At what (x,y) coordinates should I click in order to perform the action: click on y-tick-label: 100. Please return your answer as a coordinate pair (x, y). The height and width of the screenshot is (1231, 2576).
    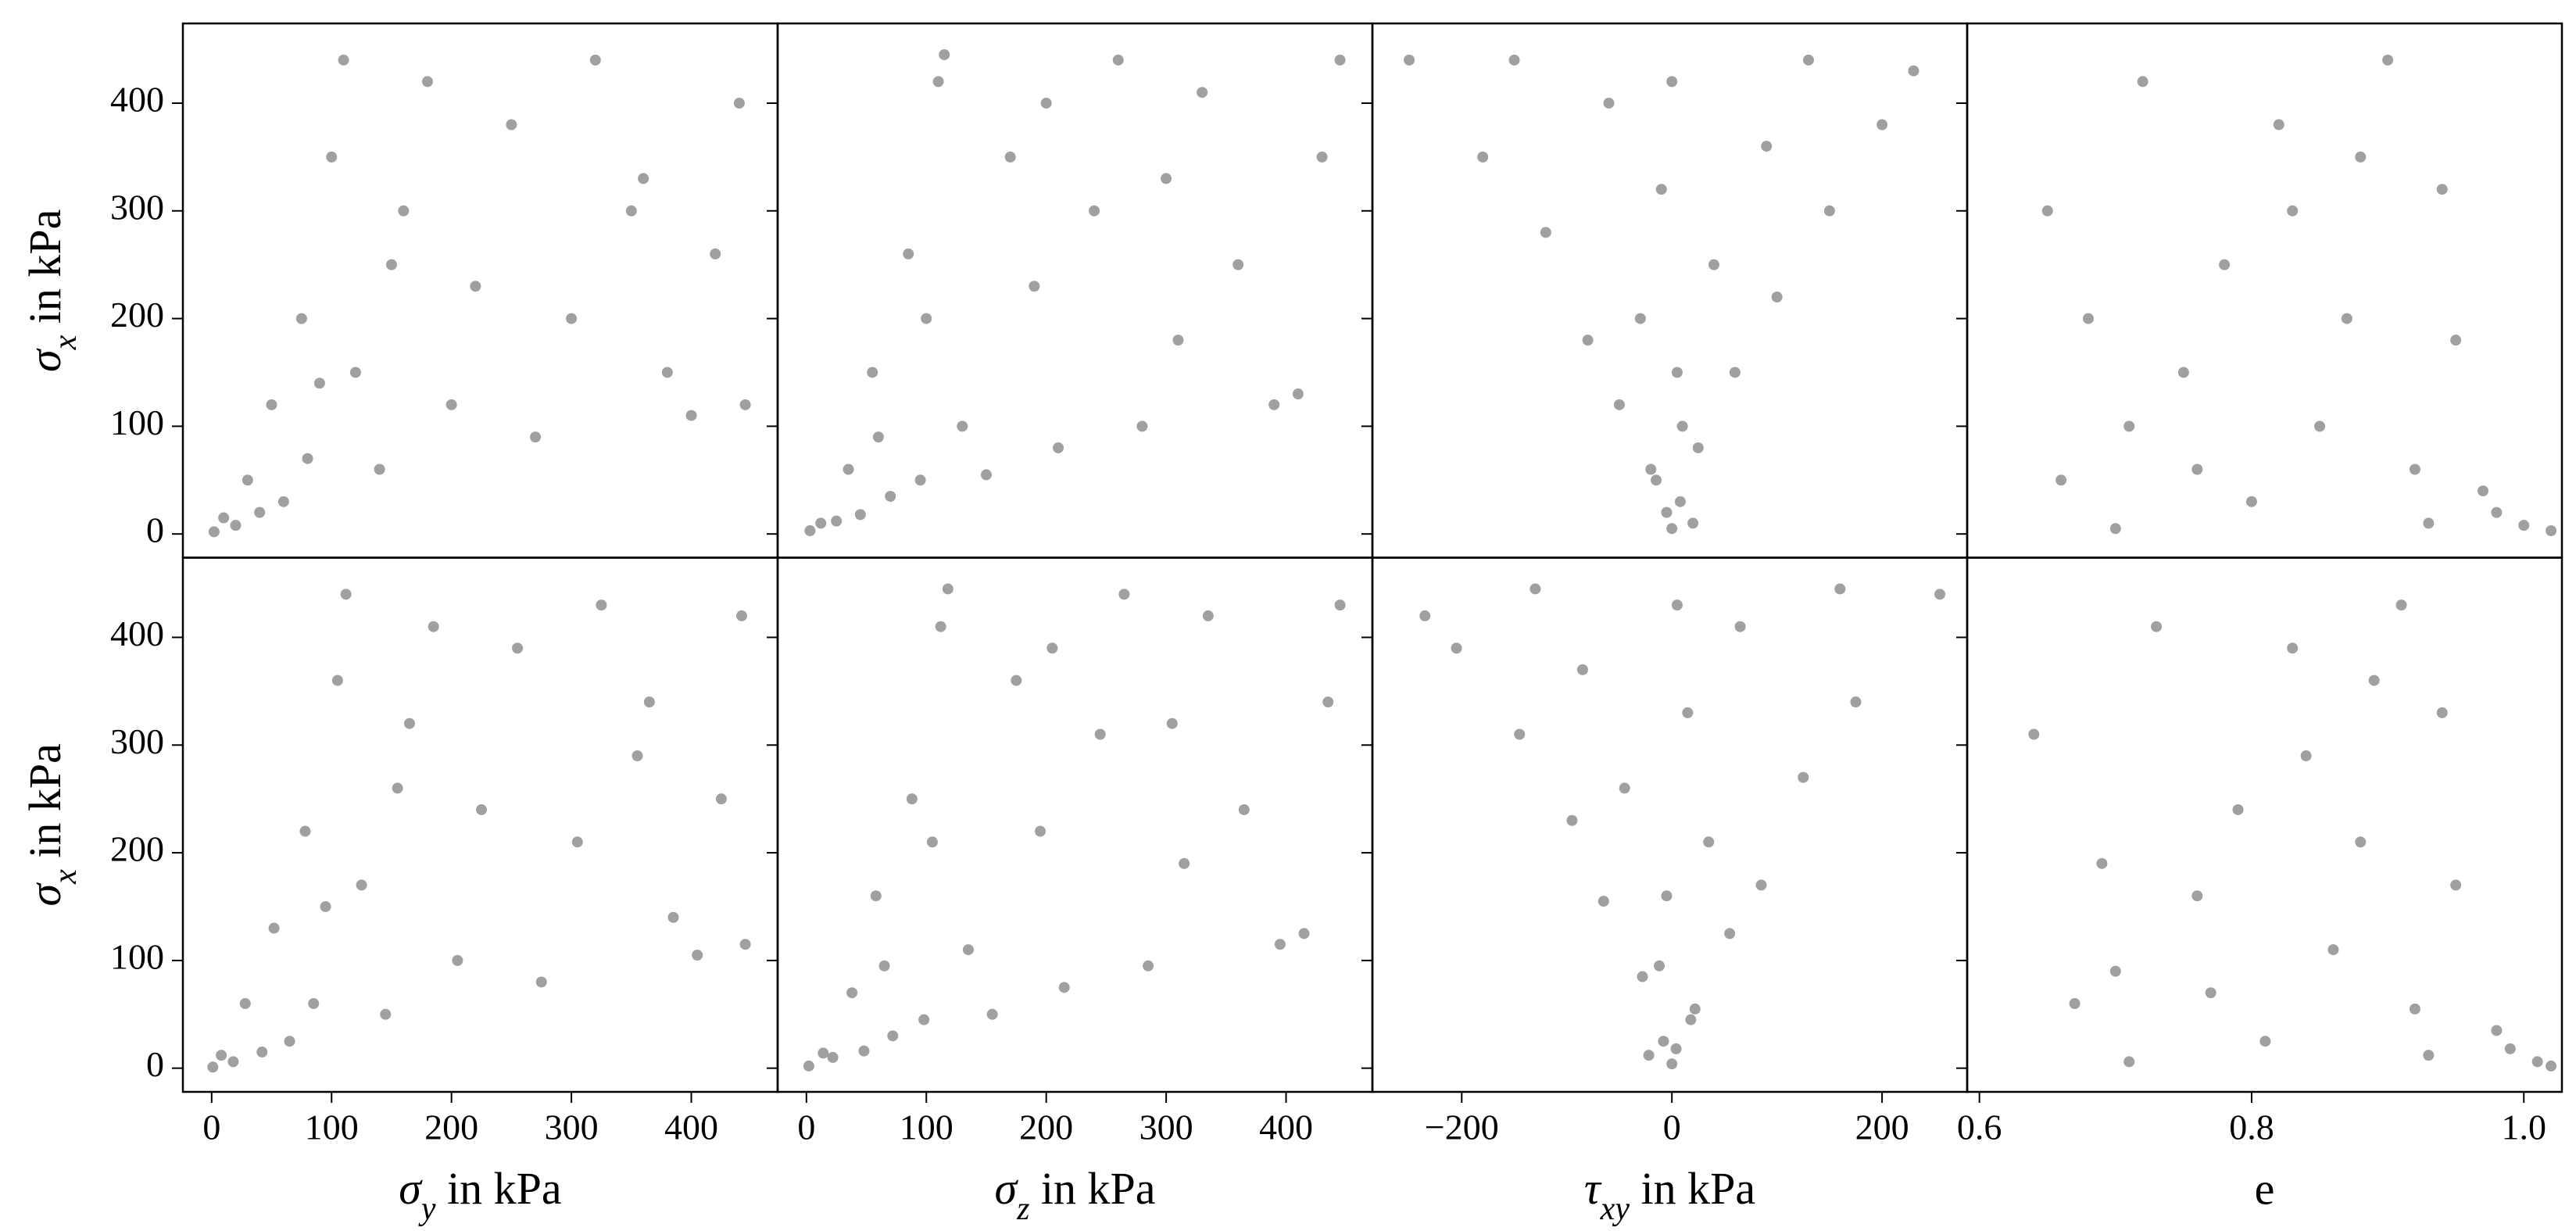
    Looking at the image, I should click on (137, 423).